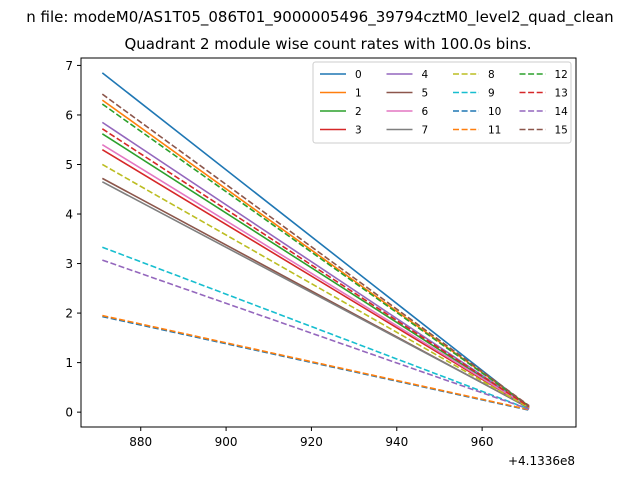 The height and width of the screenshot is (480, 640). I want to click on legend-label-12: 12, so click(561, 75).